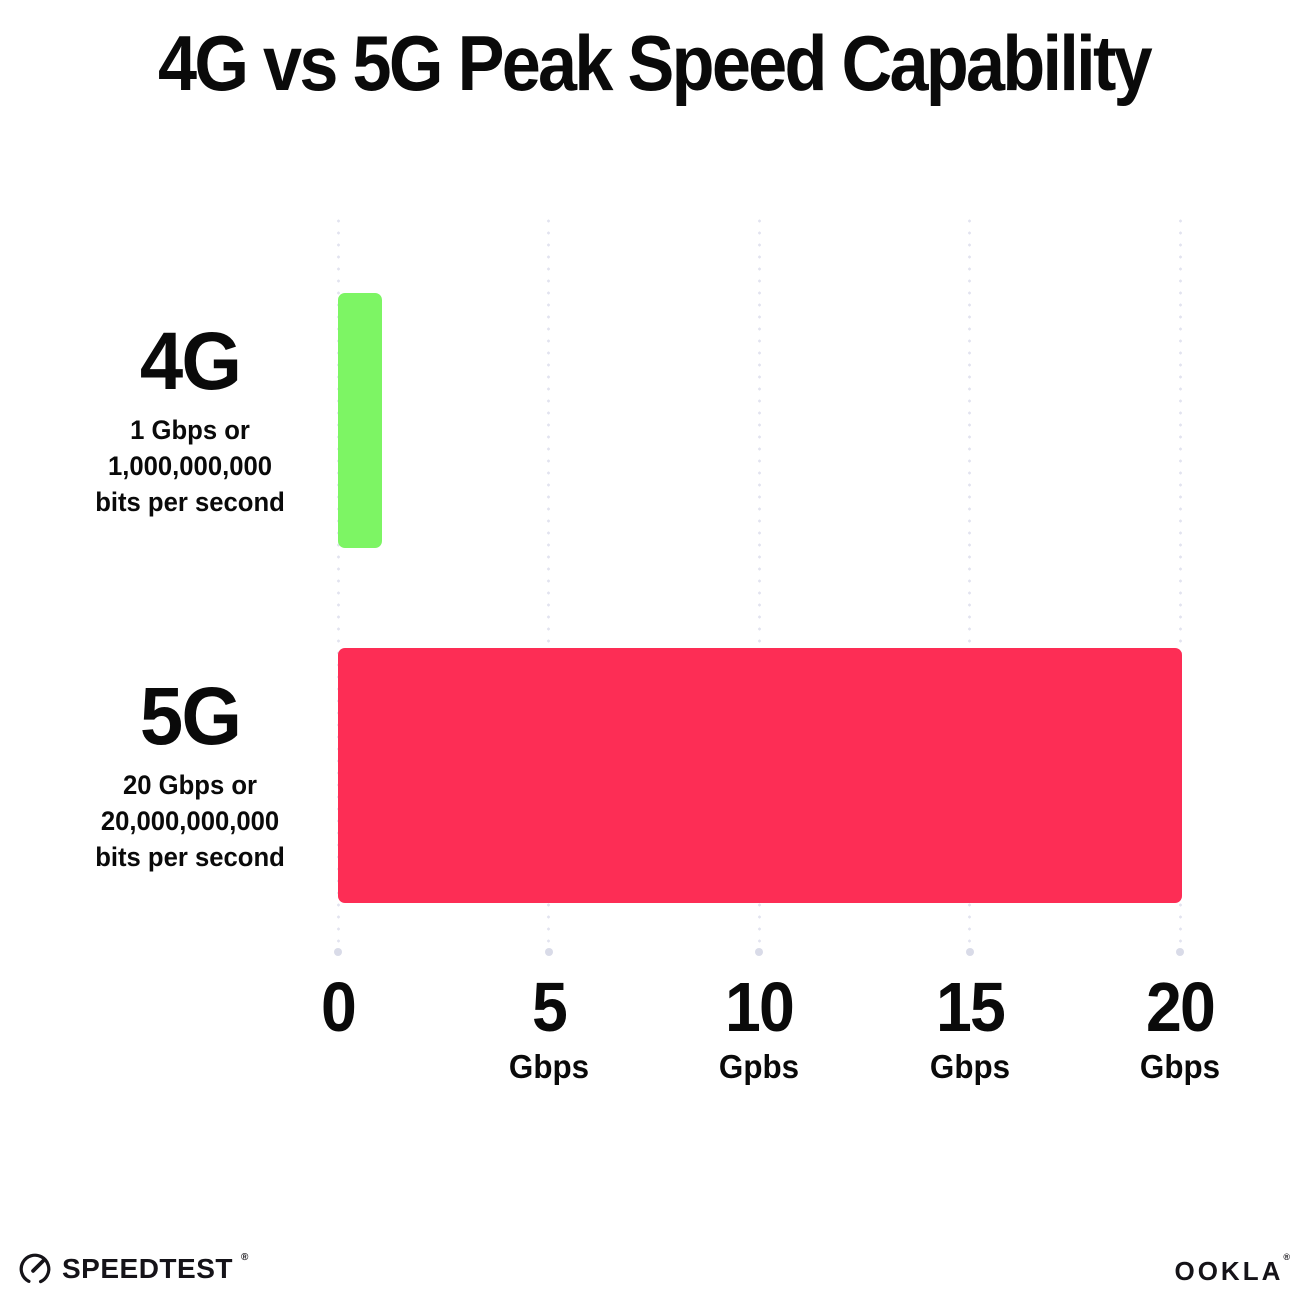 The height and width of the screenshot is (1315, 1308). What do you see at coordinates (35, 1269) in the screenshot?
I see `speedometer-gauge-icon` at bounding box center [35, 1269].